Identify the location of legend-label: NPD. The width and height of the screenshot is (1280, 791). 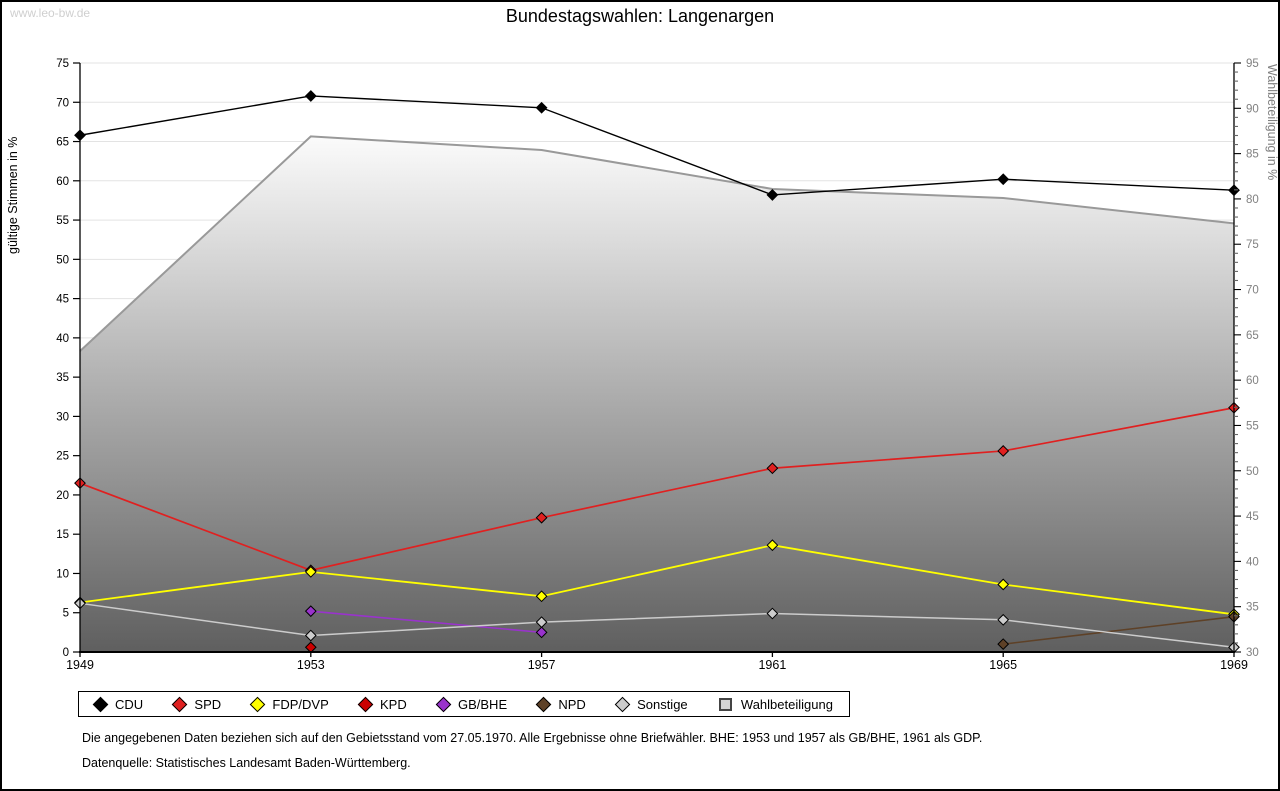
(572, 704).